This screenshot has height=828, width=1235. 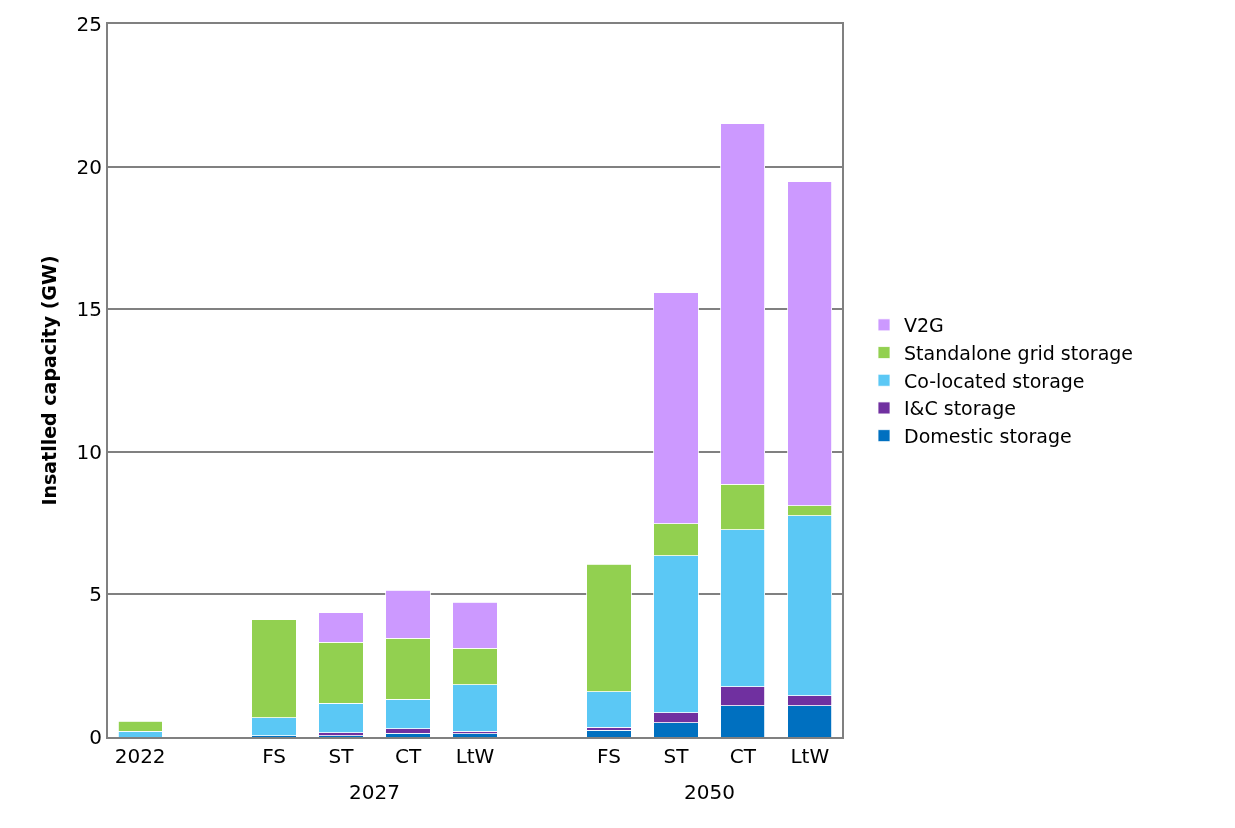 I want to click on legend-label: Co-located storage, so click(x=994, y=380).